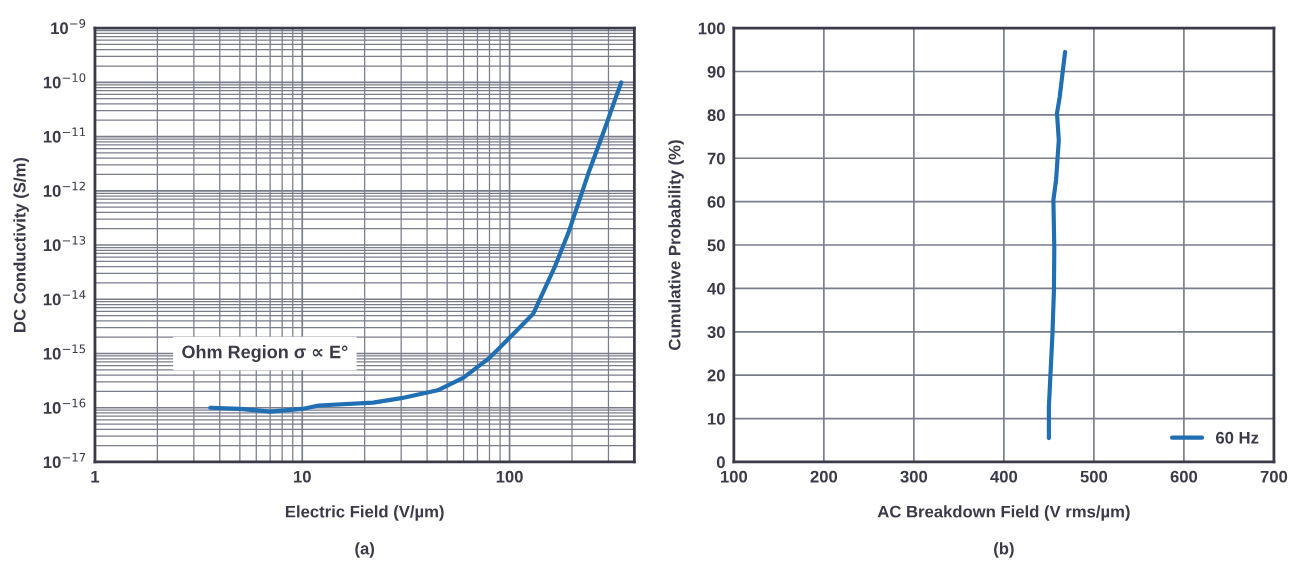  What do you see at coordinates (716, 158) in the screenshot?
I see `y-tick-label: 70` at bounding box center [716, 158].